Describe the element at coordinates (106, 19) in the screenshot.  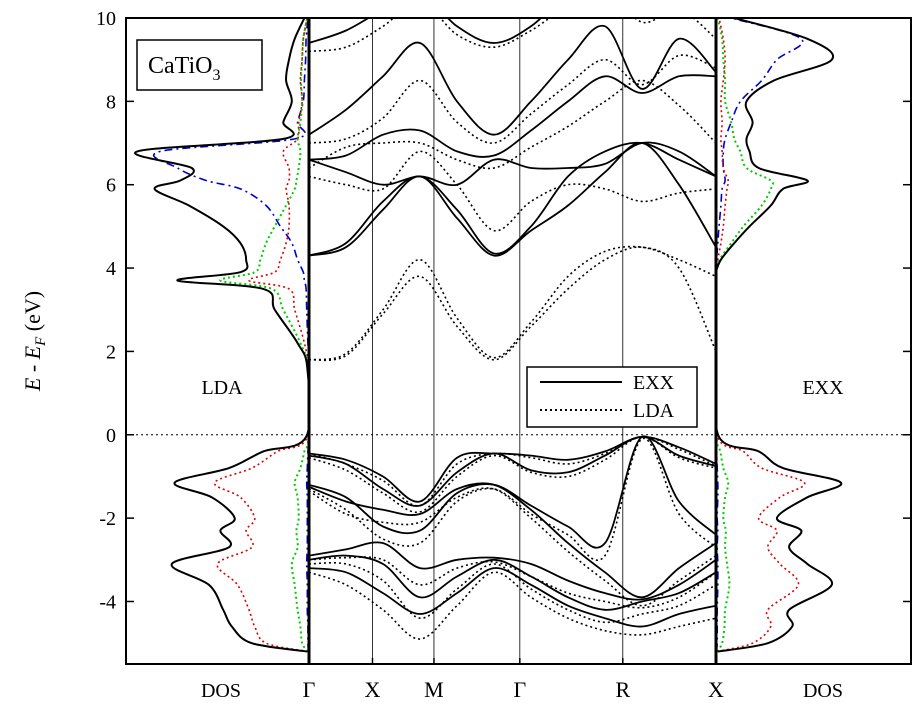
I see `y-tick-label-10: 10` at that location.